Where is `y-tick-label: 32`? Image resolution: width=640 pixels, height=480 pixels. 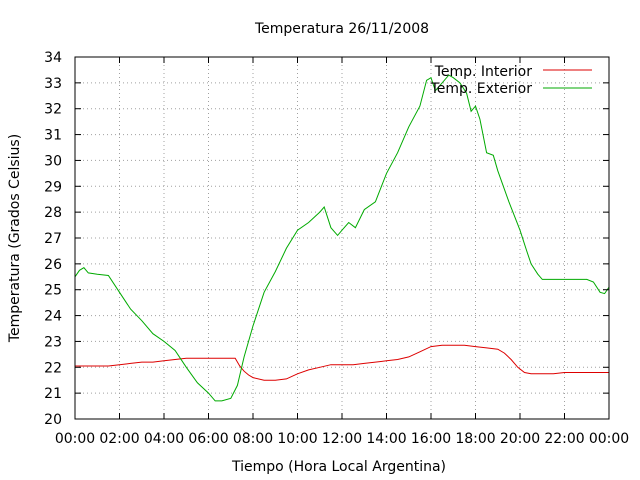 y-tick-label: 32 is located at coordinates (53, 110).